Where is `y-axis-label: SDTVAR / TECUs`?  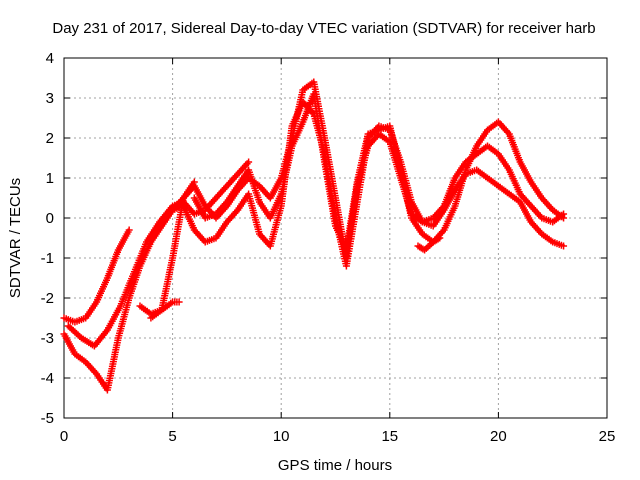 y-axis-label: SDTVAR / TECUs is located at coordinates (15, 238).